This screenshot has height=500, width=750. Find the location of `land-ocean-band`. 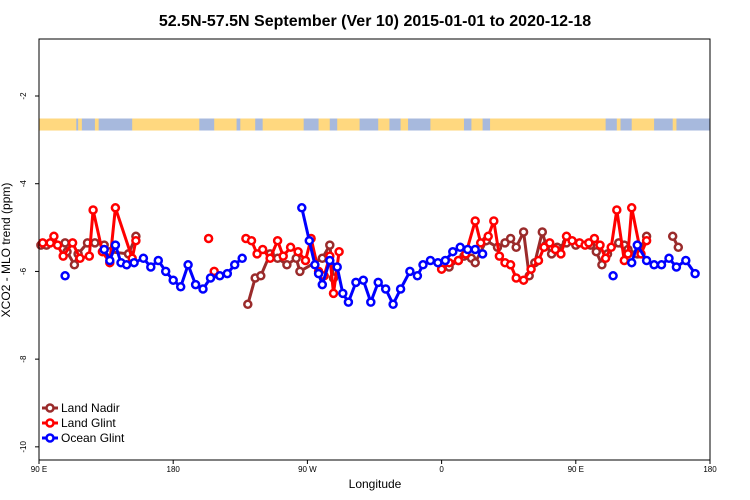

land-ocean-band is located at coordinates (374, 124).